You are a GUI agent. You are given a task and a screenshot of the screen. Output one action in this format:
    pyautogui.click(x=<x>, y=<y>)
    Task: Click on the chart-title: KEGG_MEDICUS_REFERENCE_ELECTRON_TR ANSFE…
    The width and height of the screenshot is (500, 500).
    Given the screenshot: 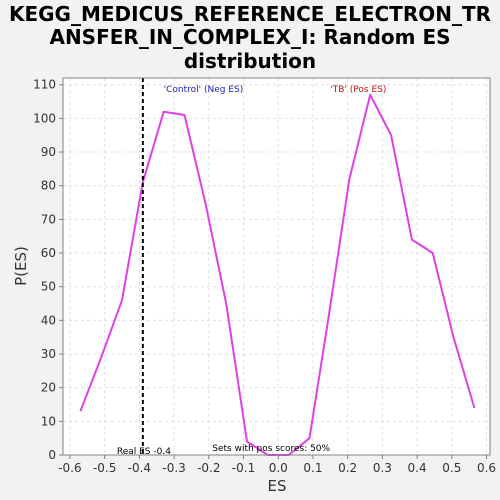 What is the action you would take?
    pyautogui.click(x=250, y=37)
    